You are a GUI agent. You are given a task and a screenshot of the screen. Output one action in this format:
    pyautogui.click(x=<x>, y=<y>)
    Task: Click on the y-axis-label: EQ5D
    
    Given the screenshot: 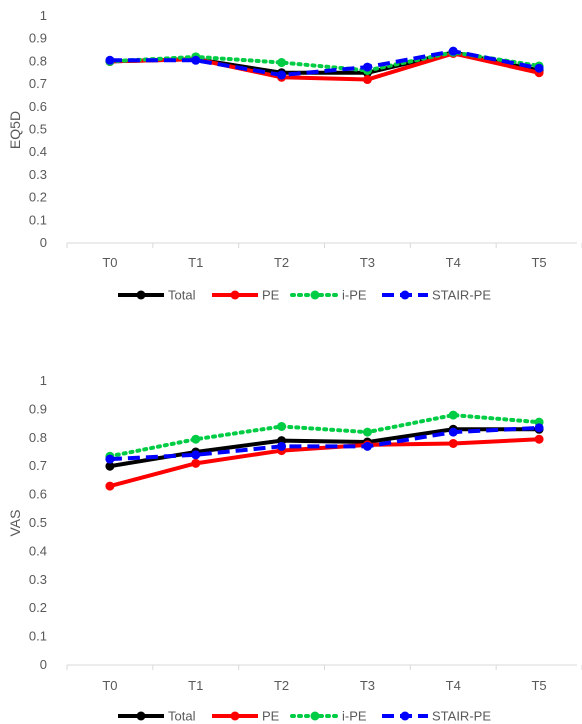 What is the action you would take?
    pyautogui.click(x=15, y=130)
    